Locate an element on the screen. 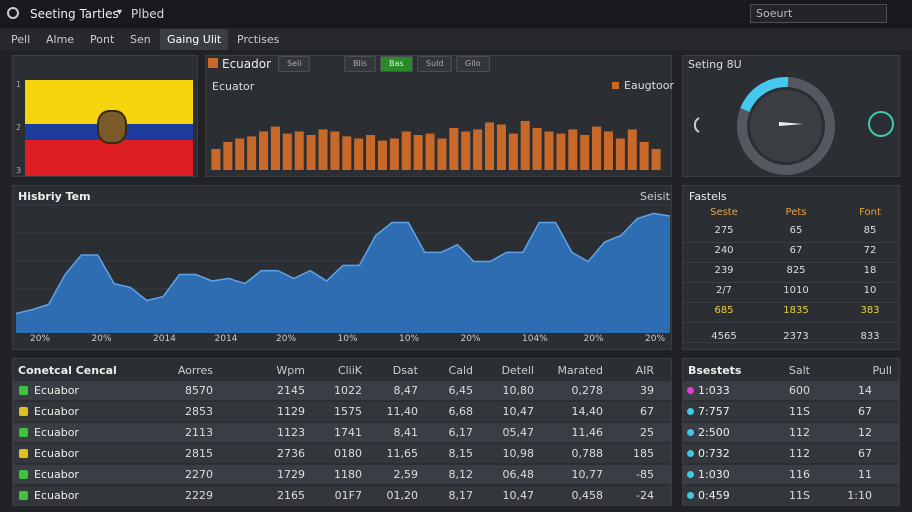 Image resolution: width=912 pixels, height=512 pixels. cell: 10,80 is located at coordinates (518, 390).